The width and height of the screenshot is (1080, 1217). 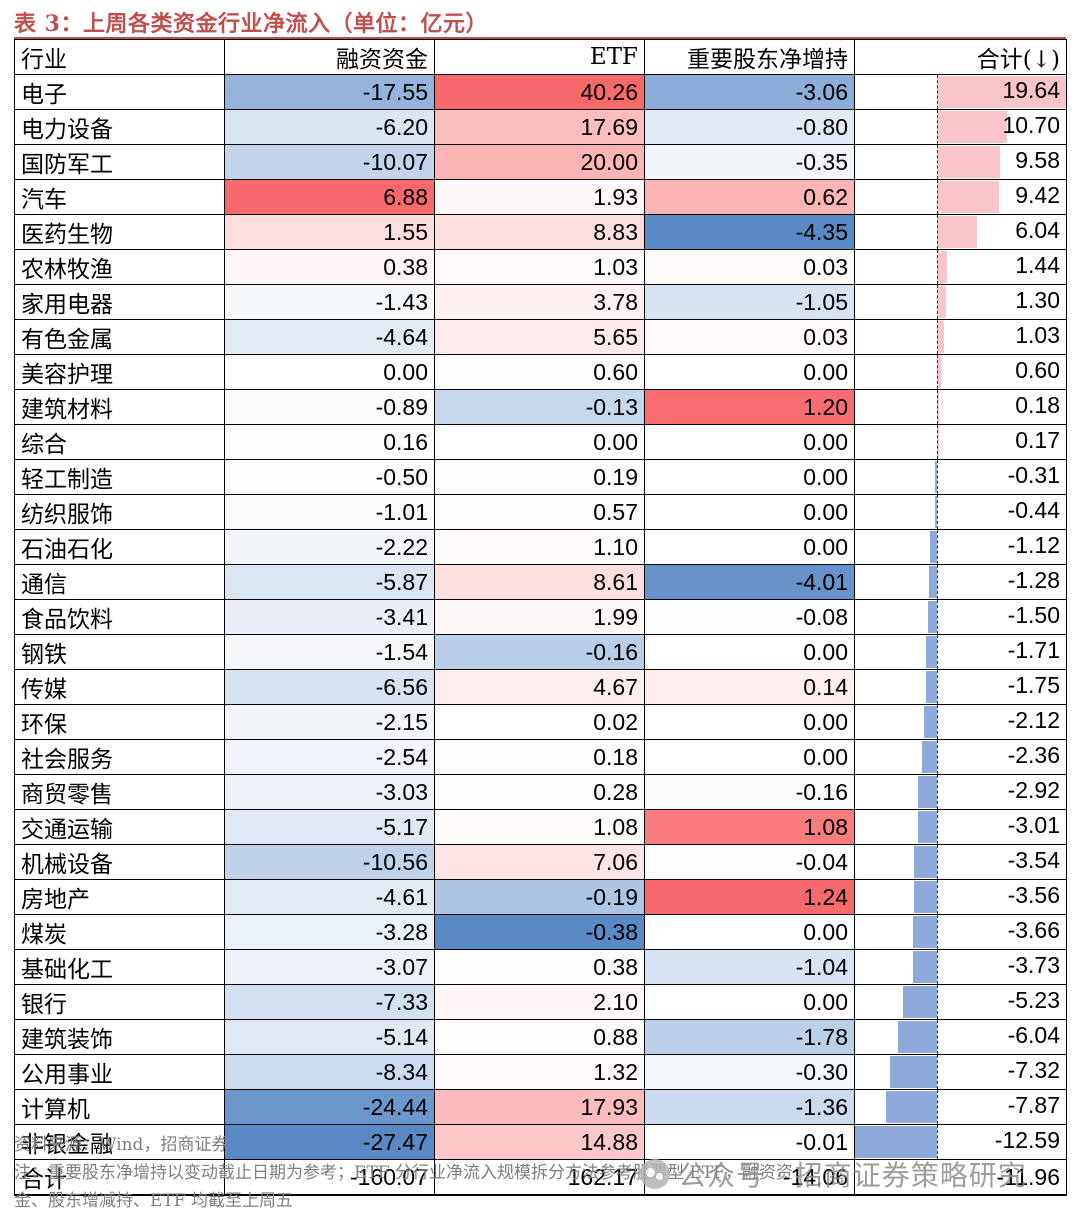 What do you see at coordinates (119, 757) in the screenshot?
I see `industry-name: 社会服务` at bounding box center [119, 757].